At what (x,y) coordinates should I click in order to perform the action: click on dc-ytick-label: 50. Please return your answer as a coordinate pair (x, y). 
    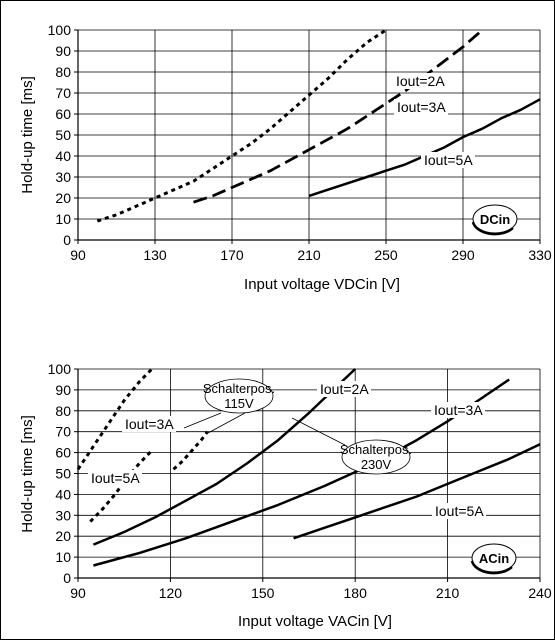
    Looking at the image, I should click on (63, 135).